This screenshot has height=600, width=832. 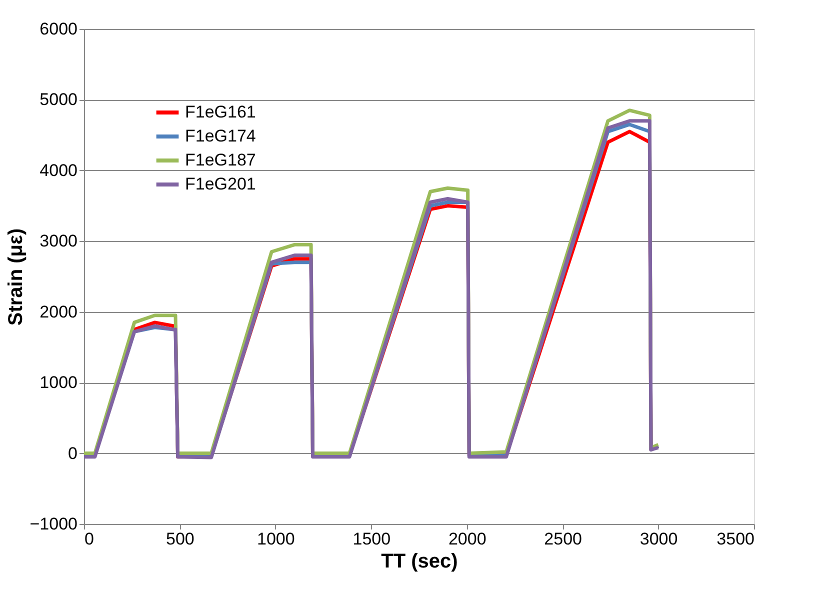 What do you see at coordinates (467, 539) in the screenshot?
I see `x-tick-label: 2000` at bounding box center [467, 539].